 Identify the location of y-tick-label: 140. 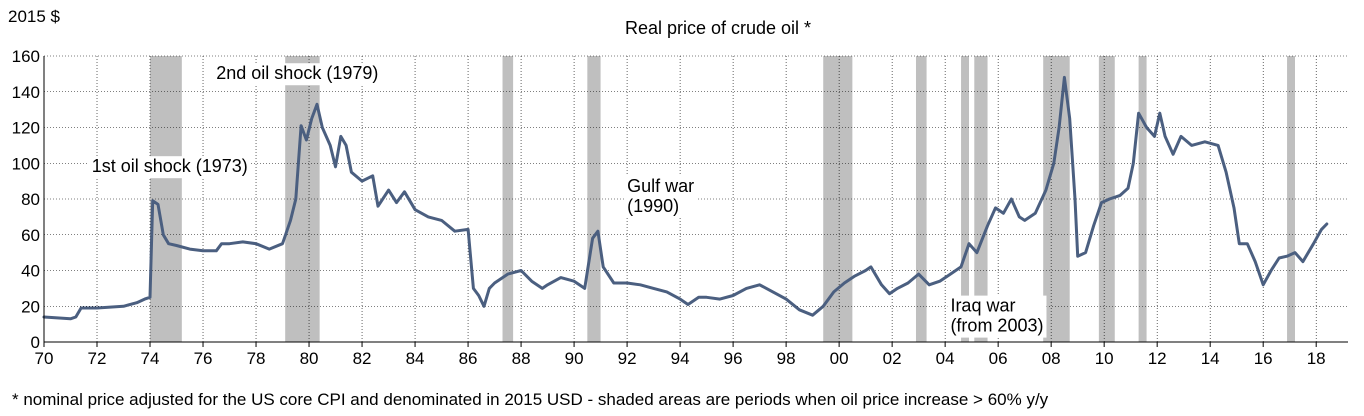
(26, 92).